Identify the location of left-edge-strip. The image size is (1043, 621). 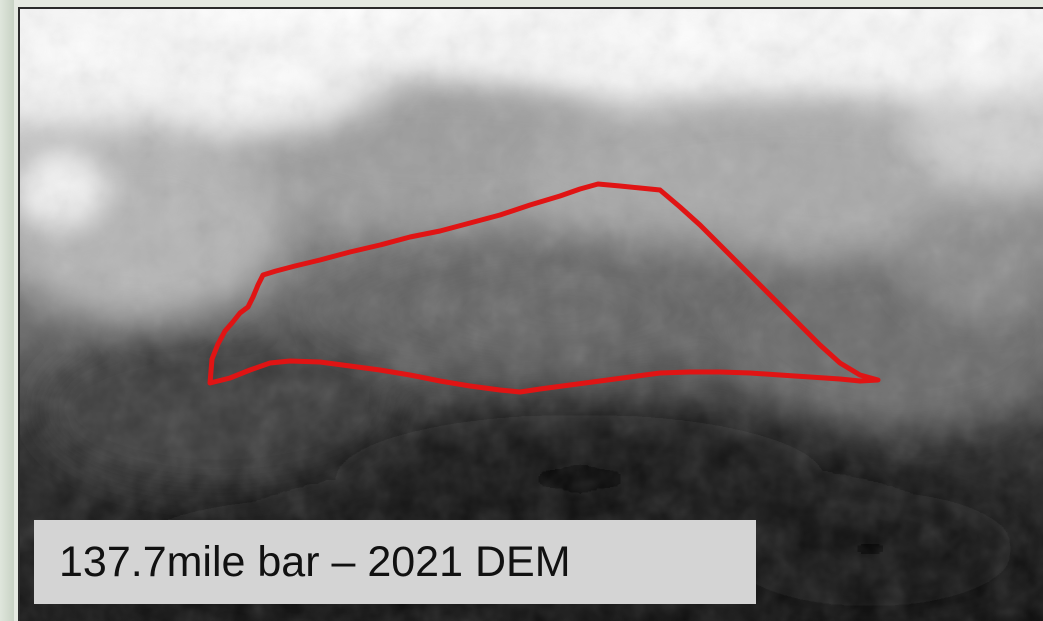
(7, 310).